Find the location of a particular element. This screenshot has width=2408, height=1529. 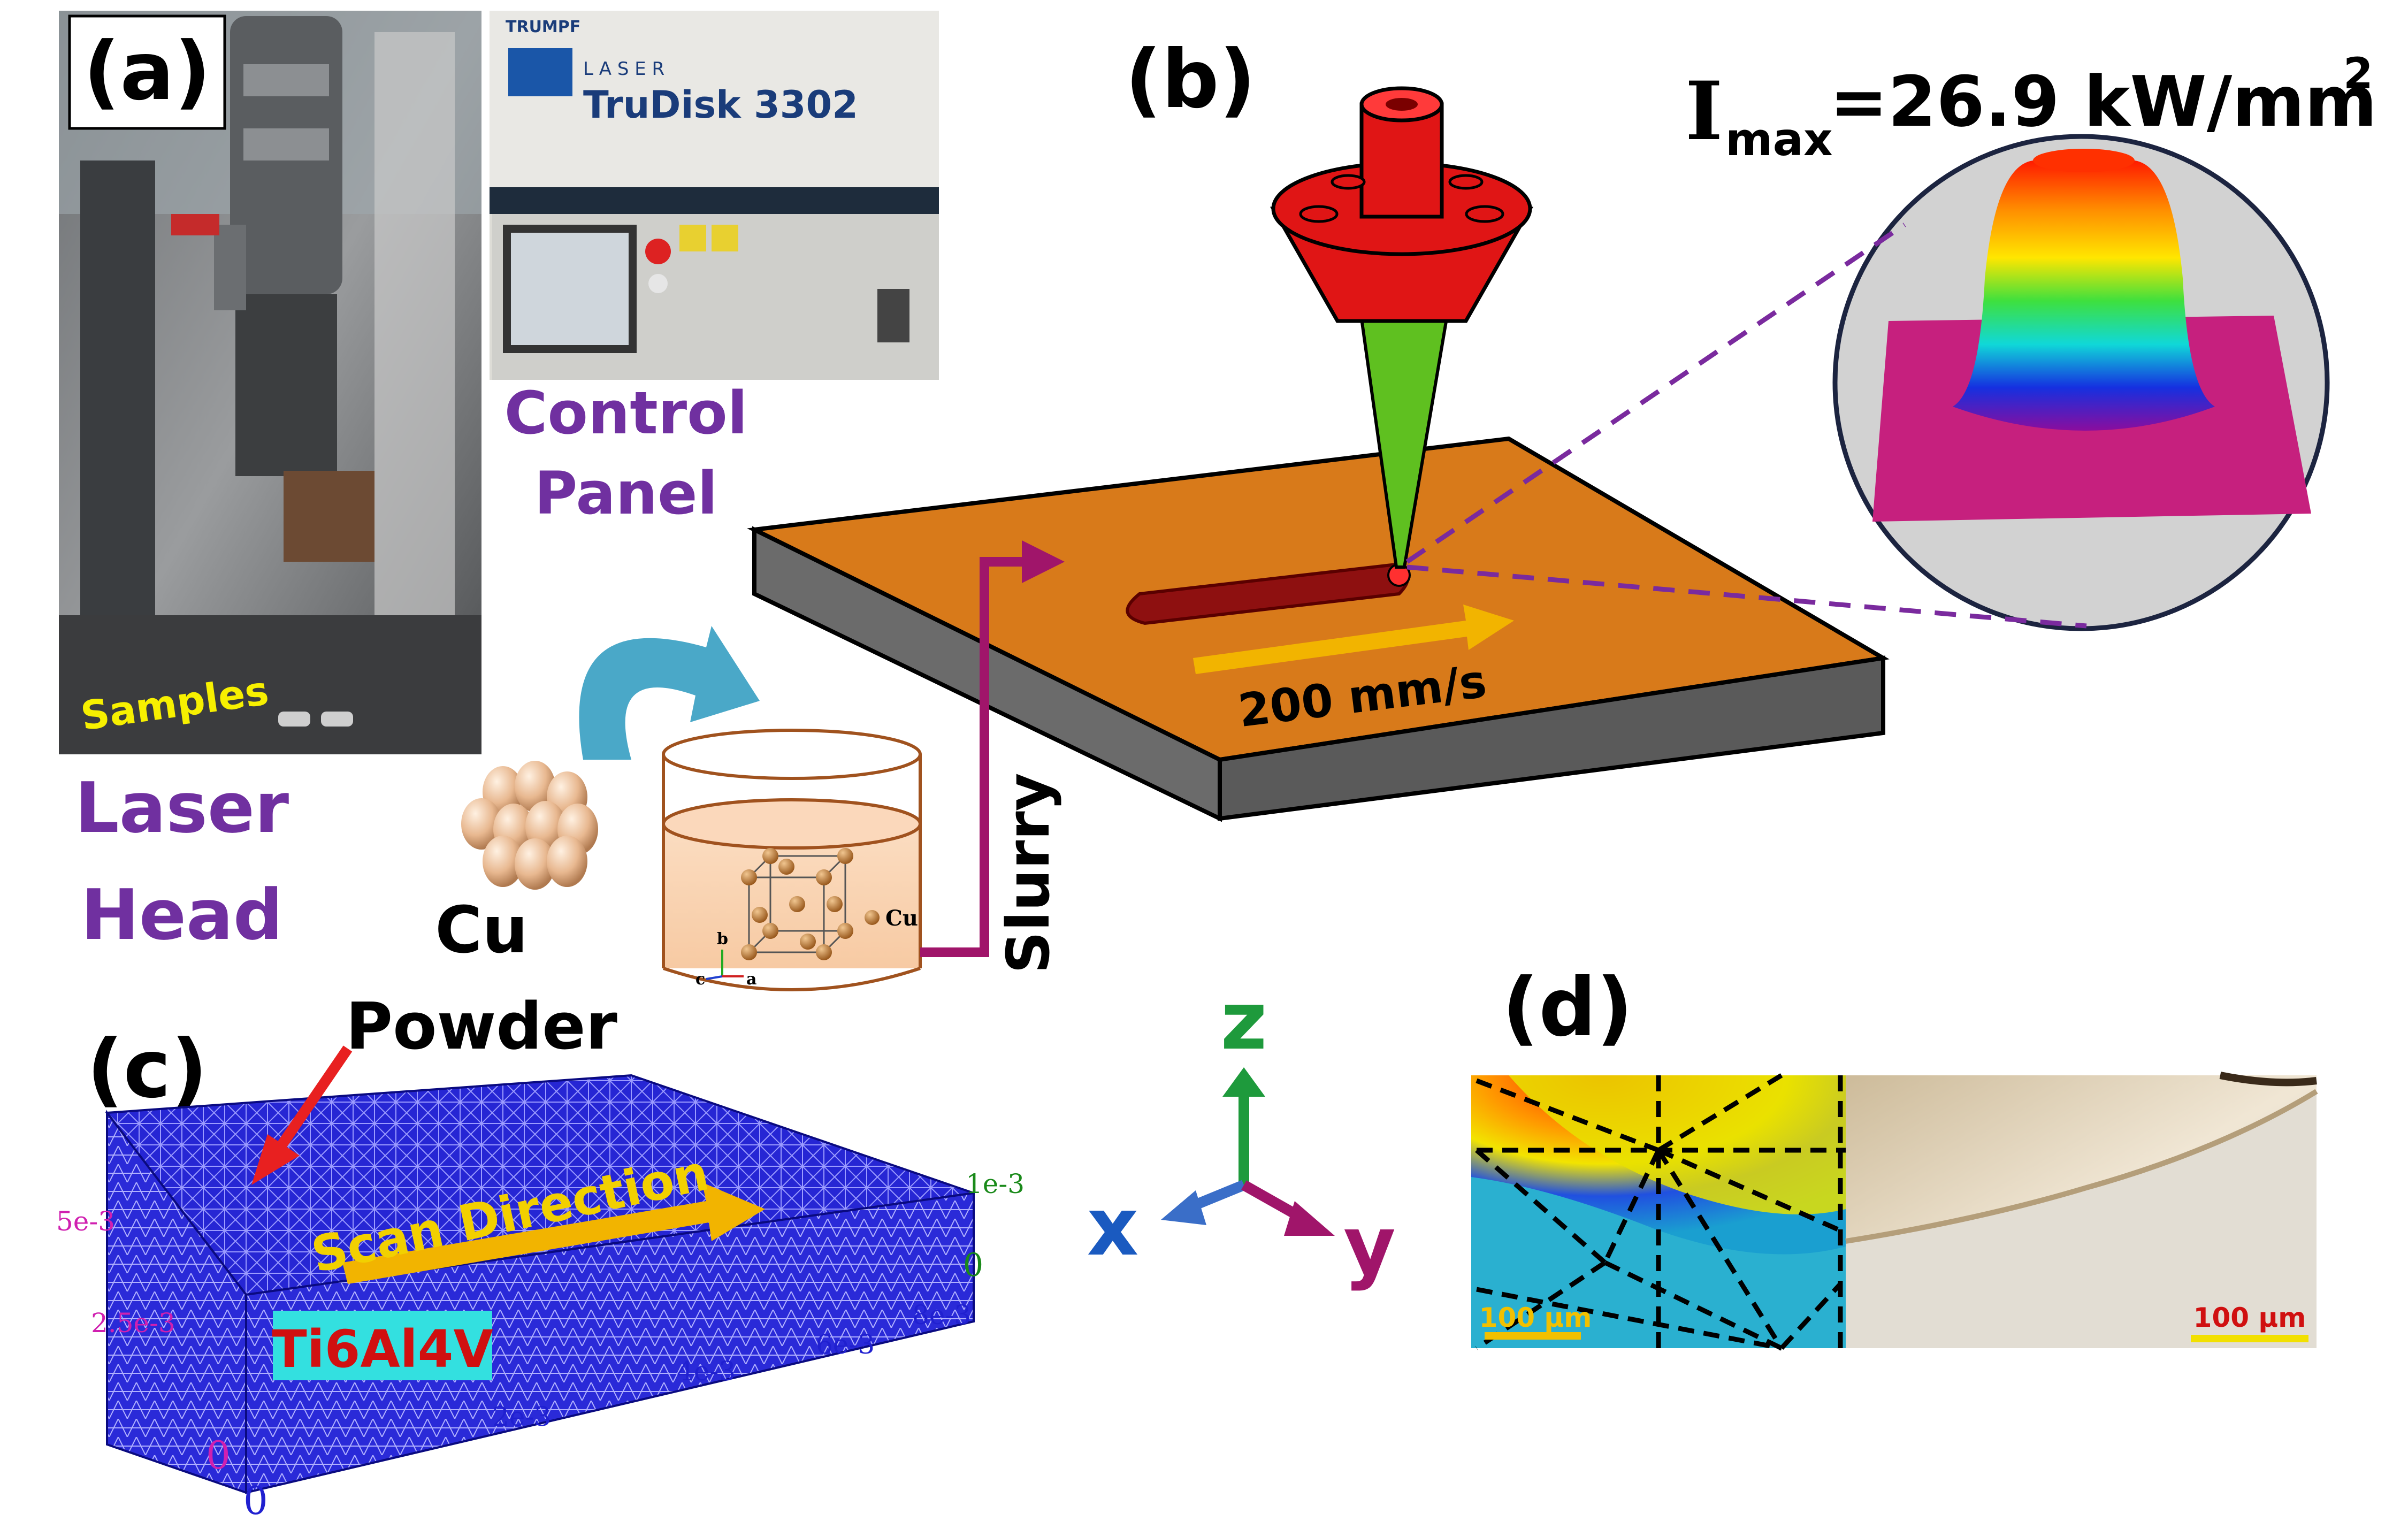

y-tick-1e-3: 1e-3 is located at coordinates (995, 1183).